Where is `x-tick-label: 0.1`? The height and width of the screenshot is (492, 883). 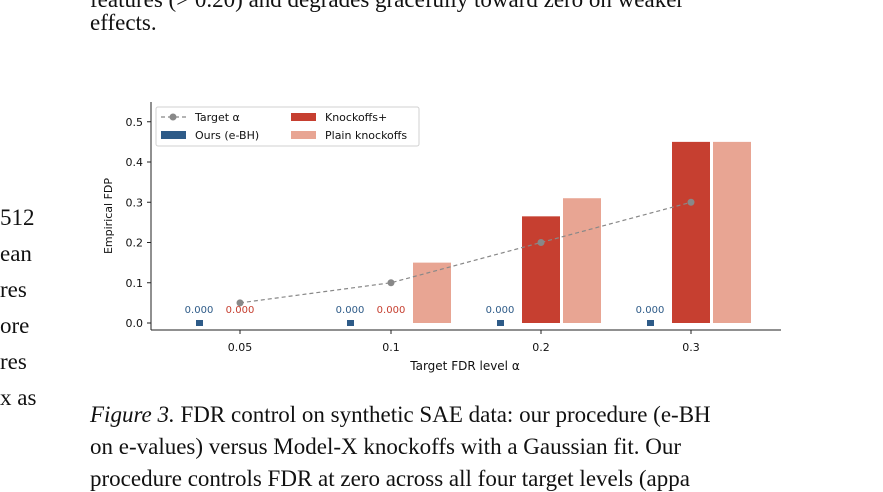 x-tick-label: 0.1 is located at coordinates (391, 347).